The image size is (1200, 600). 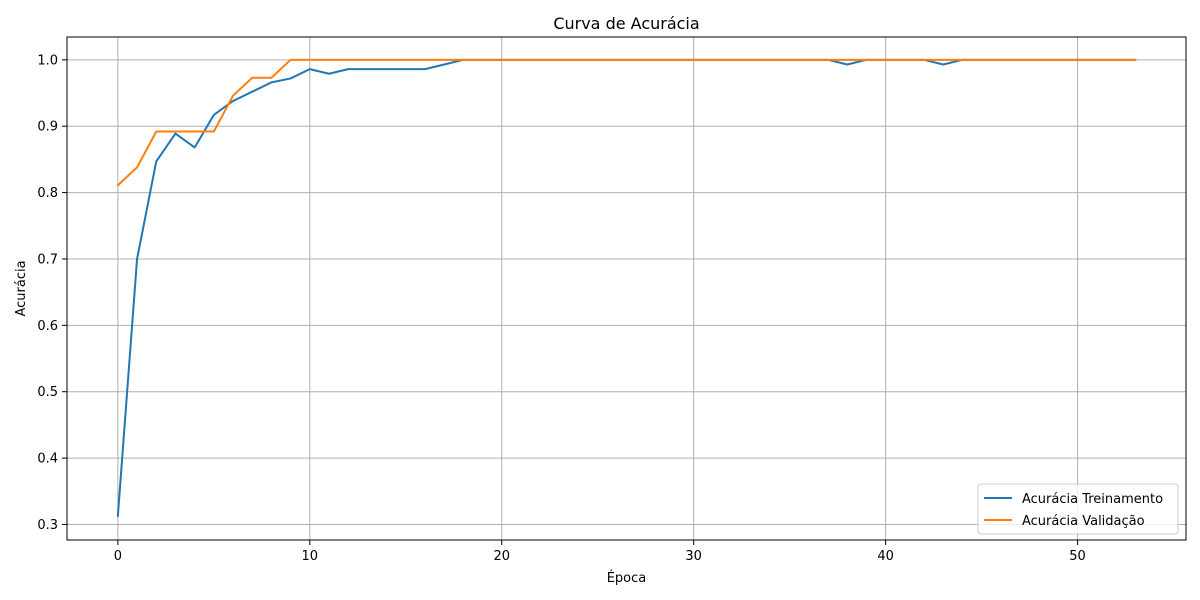 What do you see at coordinates (47, 193) in the screenshot?
I see `y-tick-label: 0.8` at bounding box center [47, 193].